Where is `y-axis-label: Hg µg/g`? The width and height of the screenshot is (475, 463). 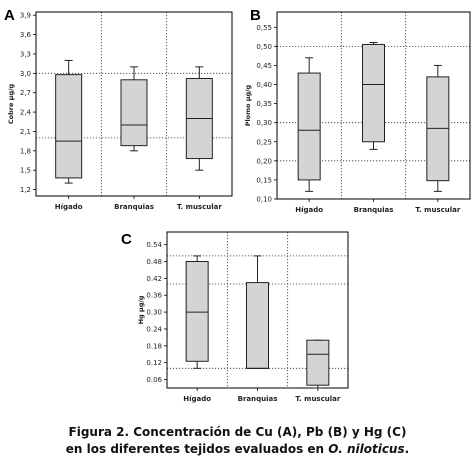 y-axis-label: Hg µg/g is located at coordinates (141, 309).